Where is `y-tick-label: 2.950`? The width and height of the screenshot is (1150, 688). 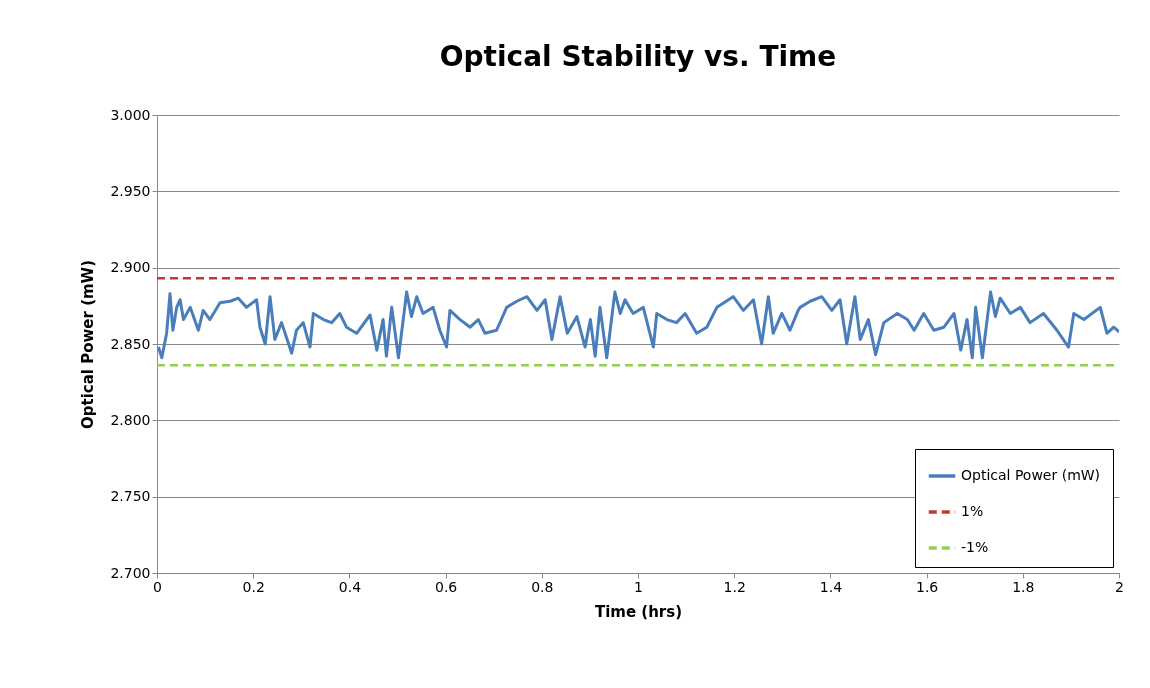
y-tick-label: 2.950 is located at coordinates (130, 190).